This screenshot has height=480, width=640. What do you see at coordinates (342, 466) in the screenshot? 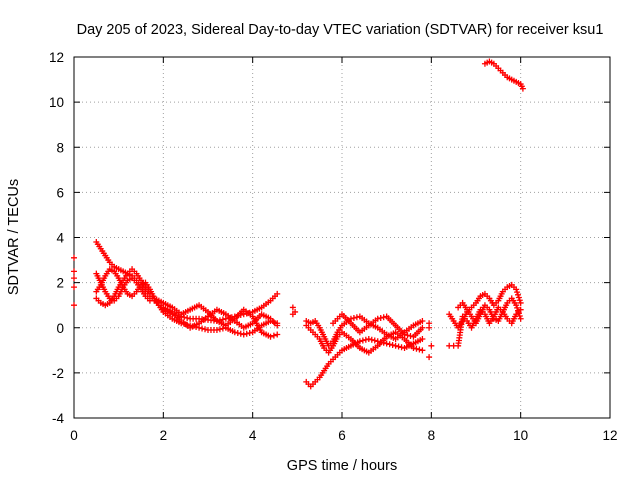
I see `x-axis-label: GPS time / hours` at bounding box center [342, 466].